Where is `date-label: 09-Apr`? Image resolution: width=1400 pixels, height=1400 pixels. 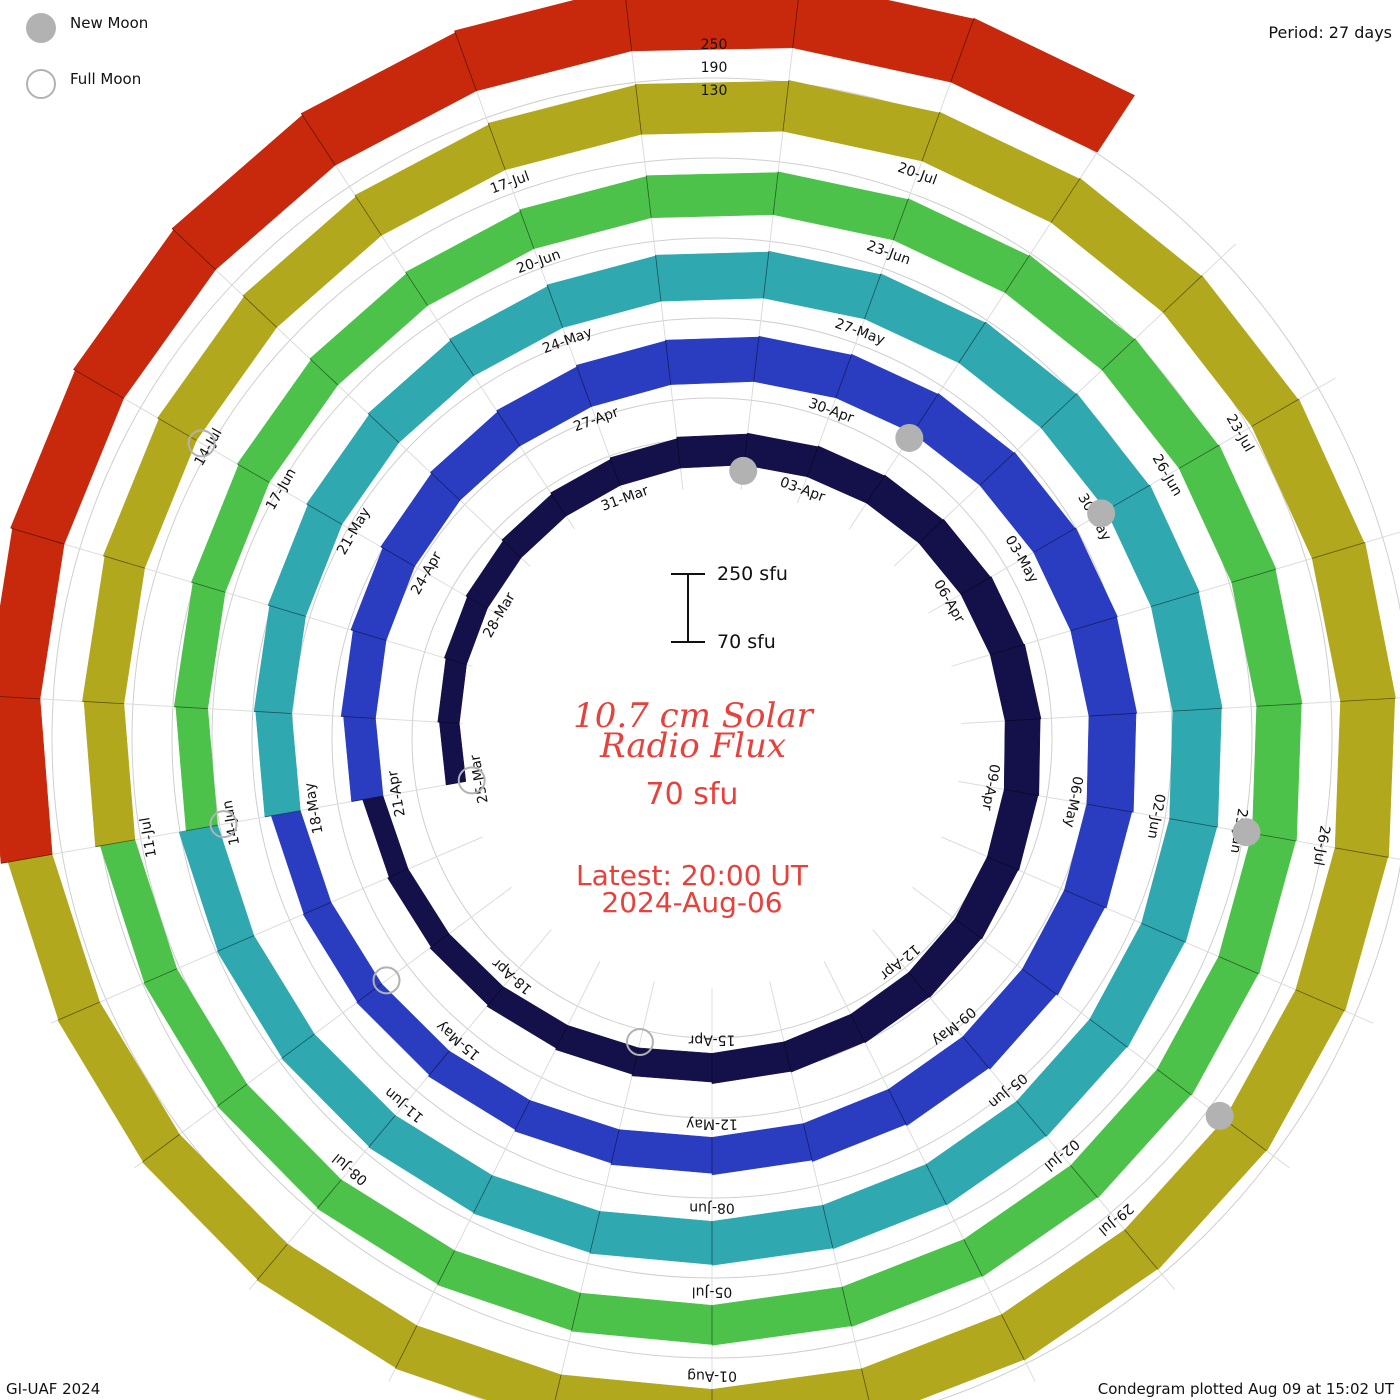 date-label: 09-Apr is located at coordinates (990, 787).